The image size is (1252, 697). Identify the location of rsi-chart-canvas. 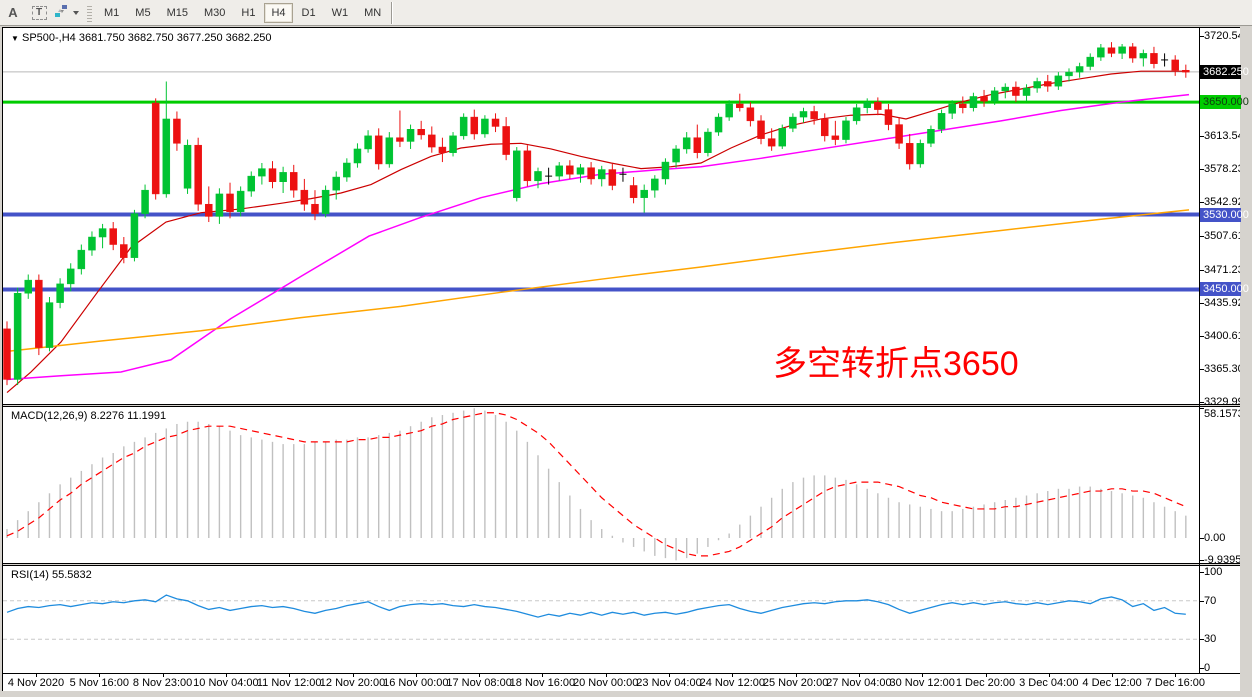
(601, 619).